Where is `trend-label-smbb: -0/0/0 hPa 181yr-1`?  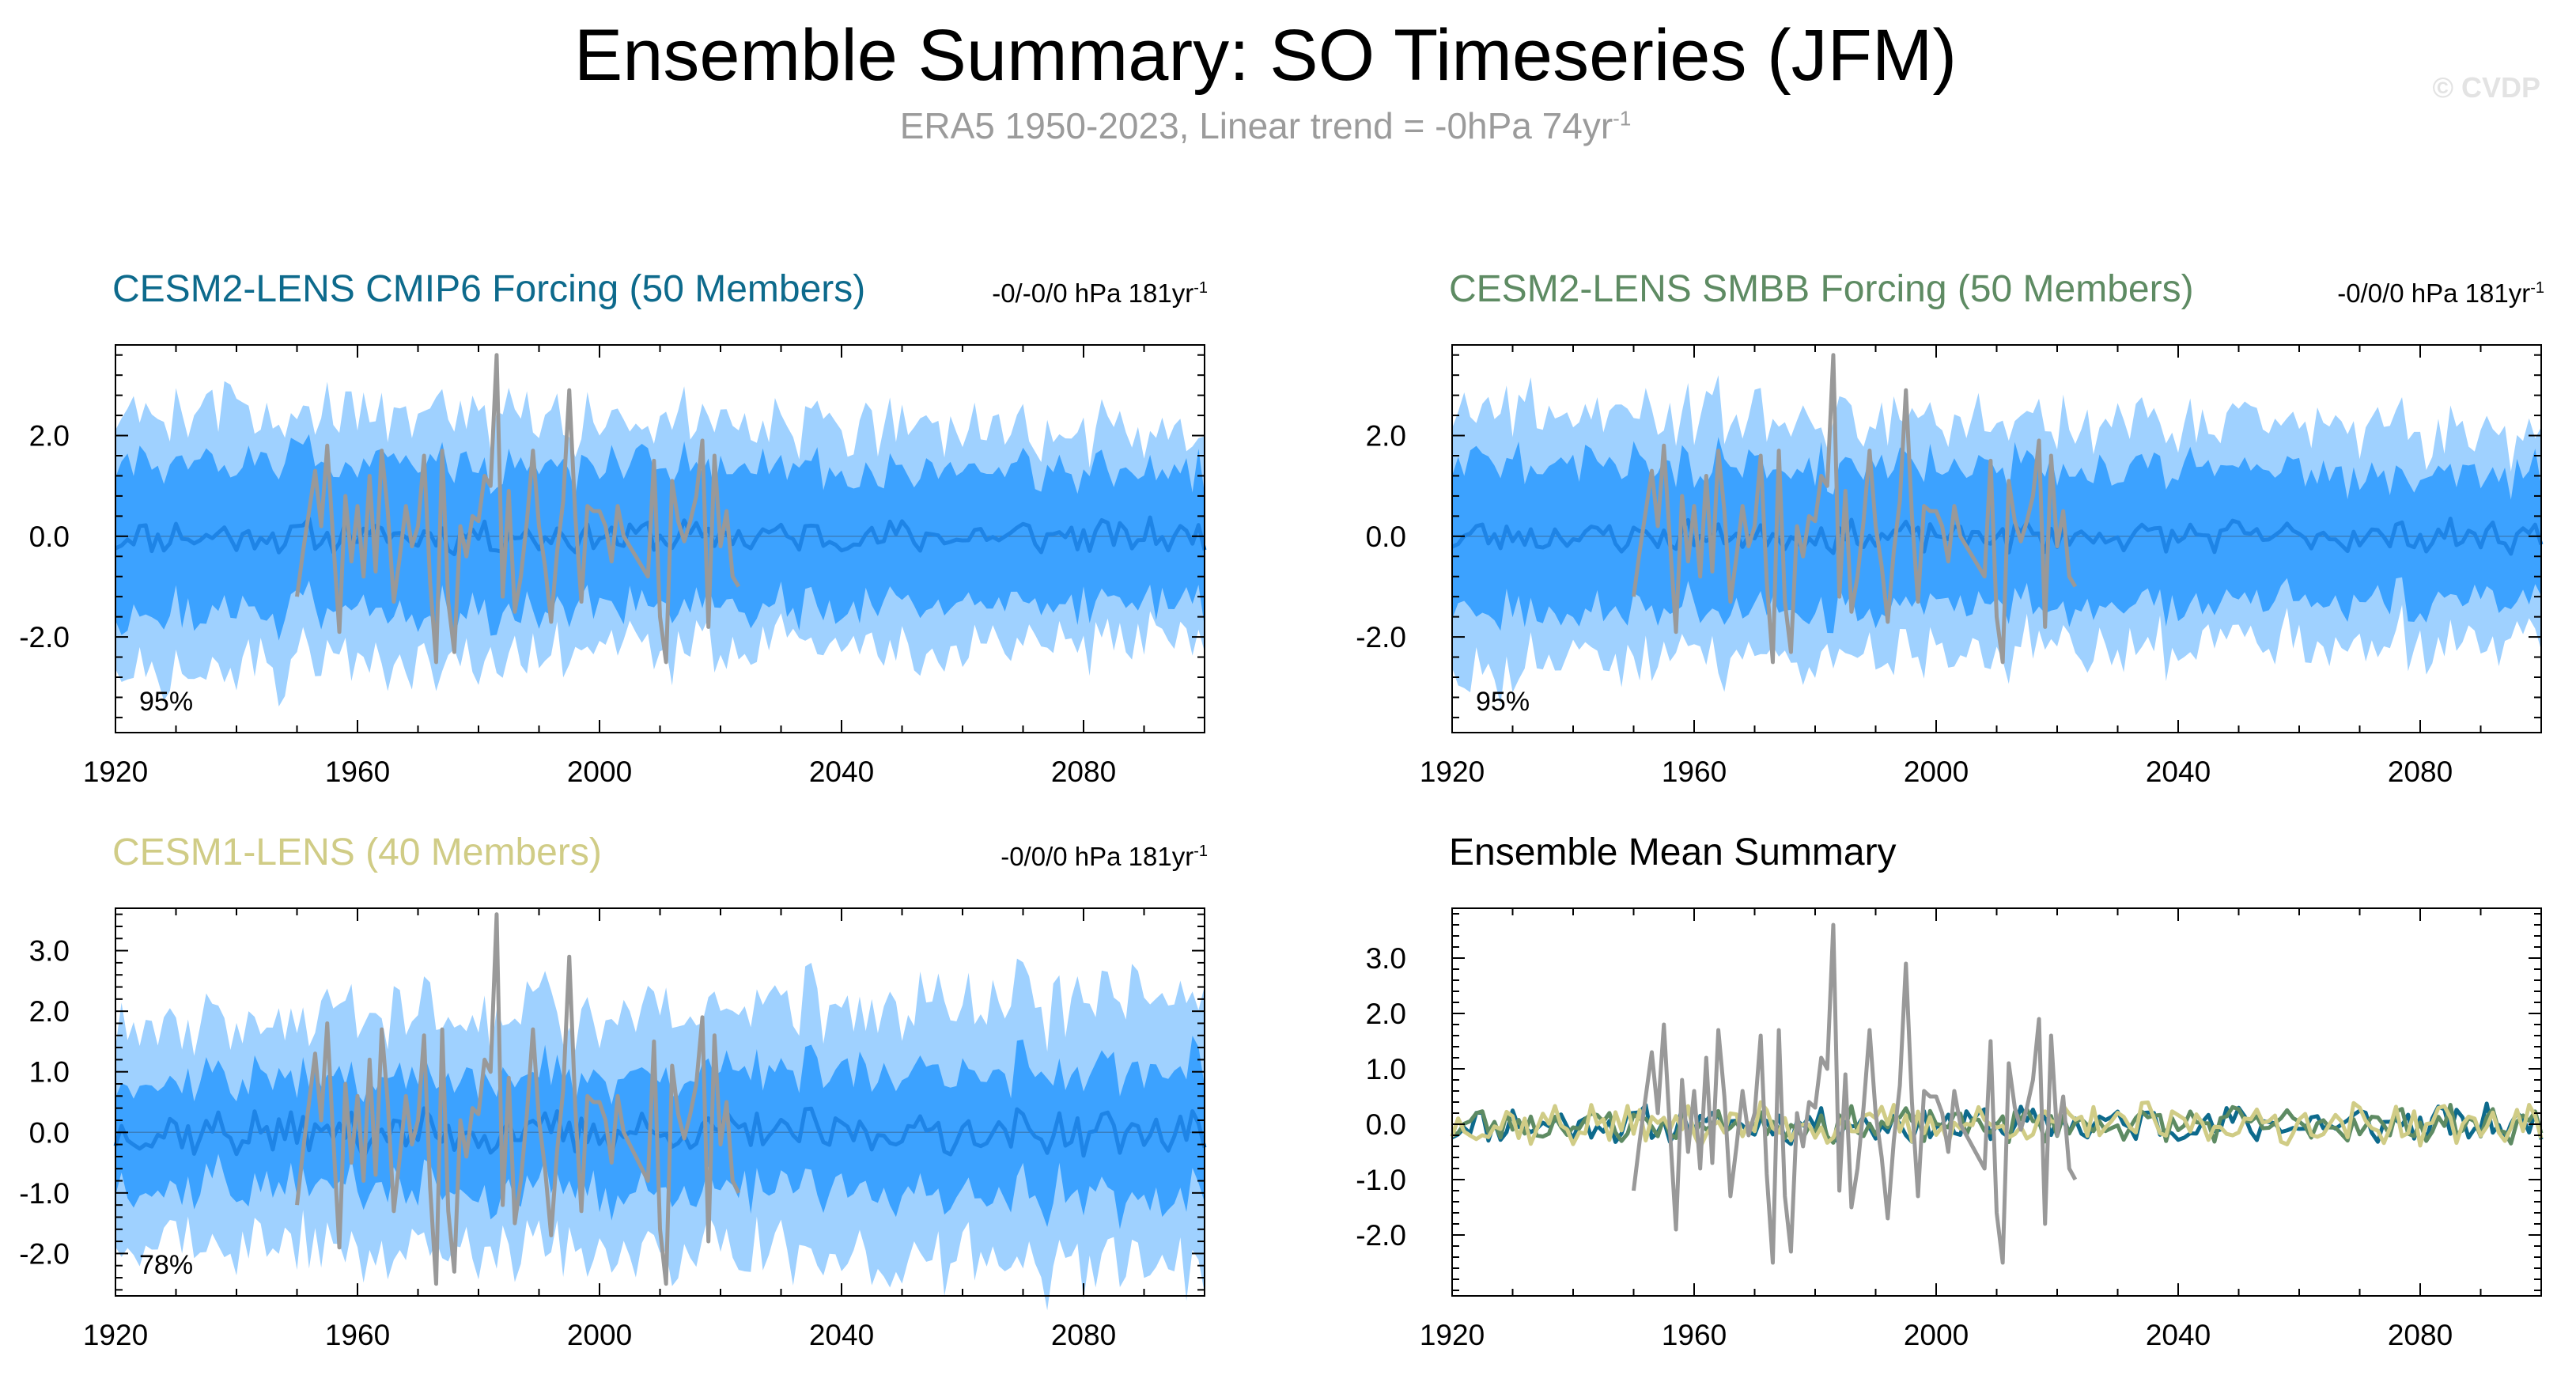
trend-label-smbb: -0/0/0 hPa 181yr-1 is located at coordinates (2440, 293).